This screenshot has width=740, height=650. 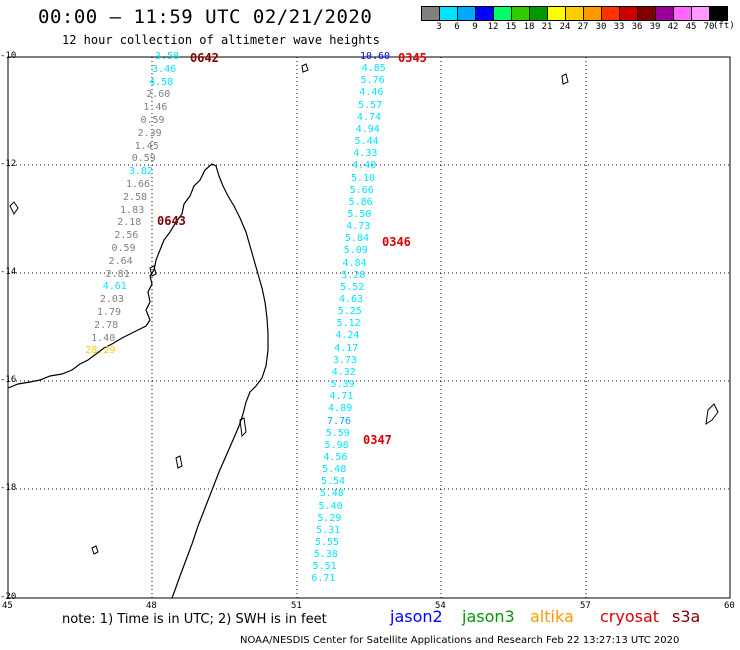 I want to click on satellite-legend-altika: altika, so click(x=552, y=616).